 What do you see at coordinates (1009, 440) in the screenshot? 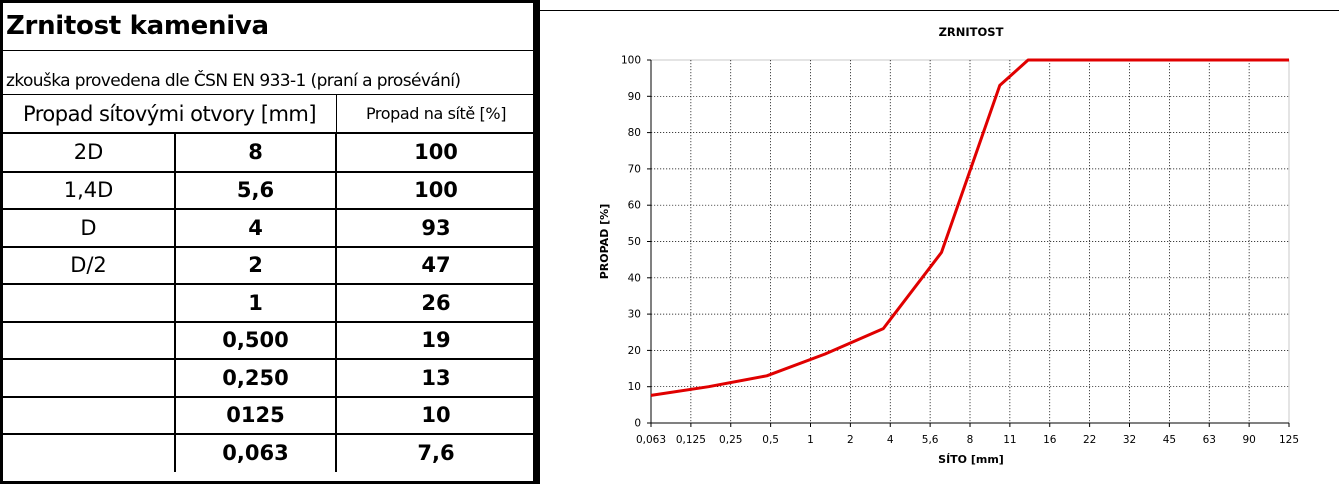
I see `x-tick-label: 11` at bounding box center [1009, 440].